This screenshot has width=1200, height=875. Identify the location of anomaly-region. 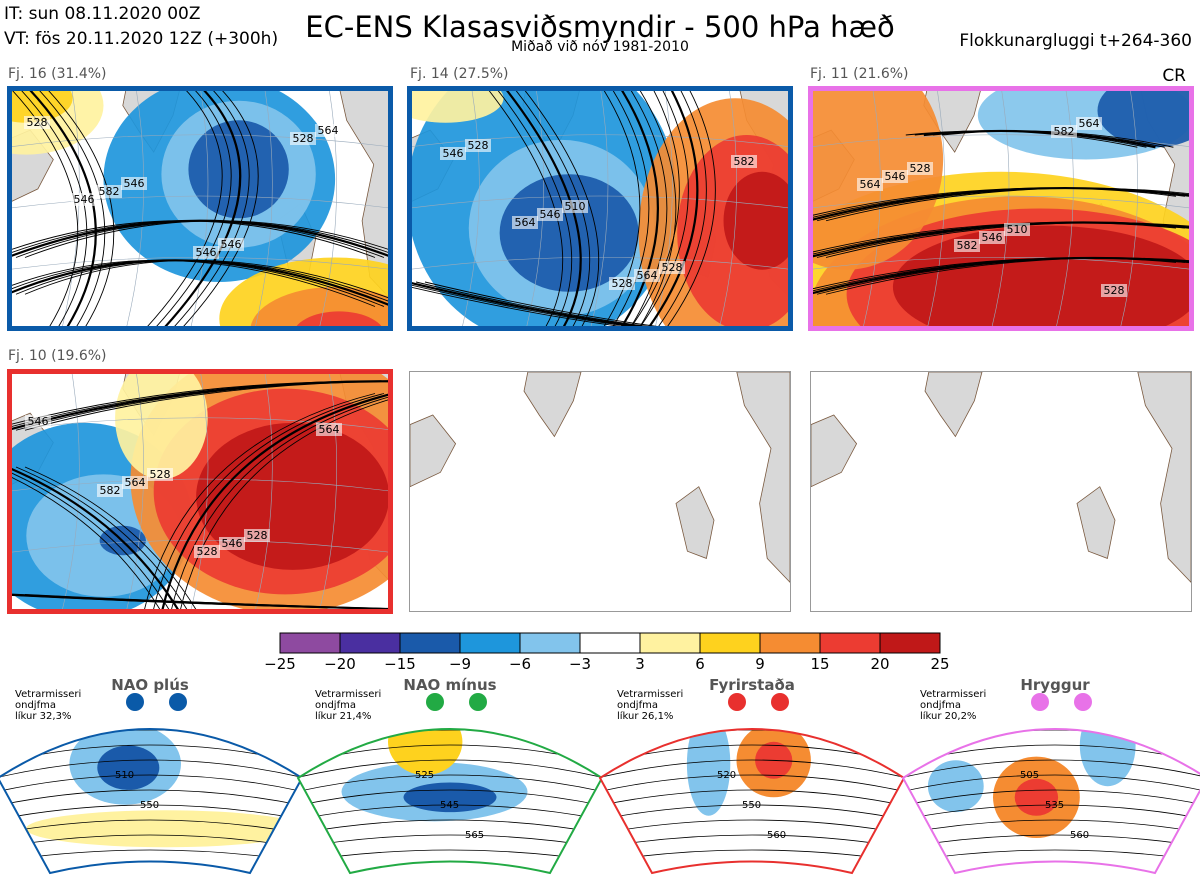
(457, 106).